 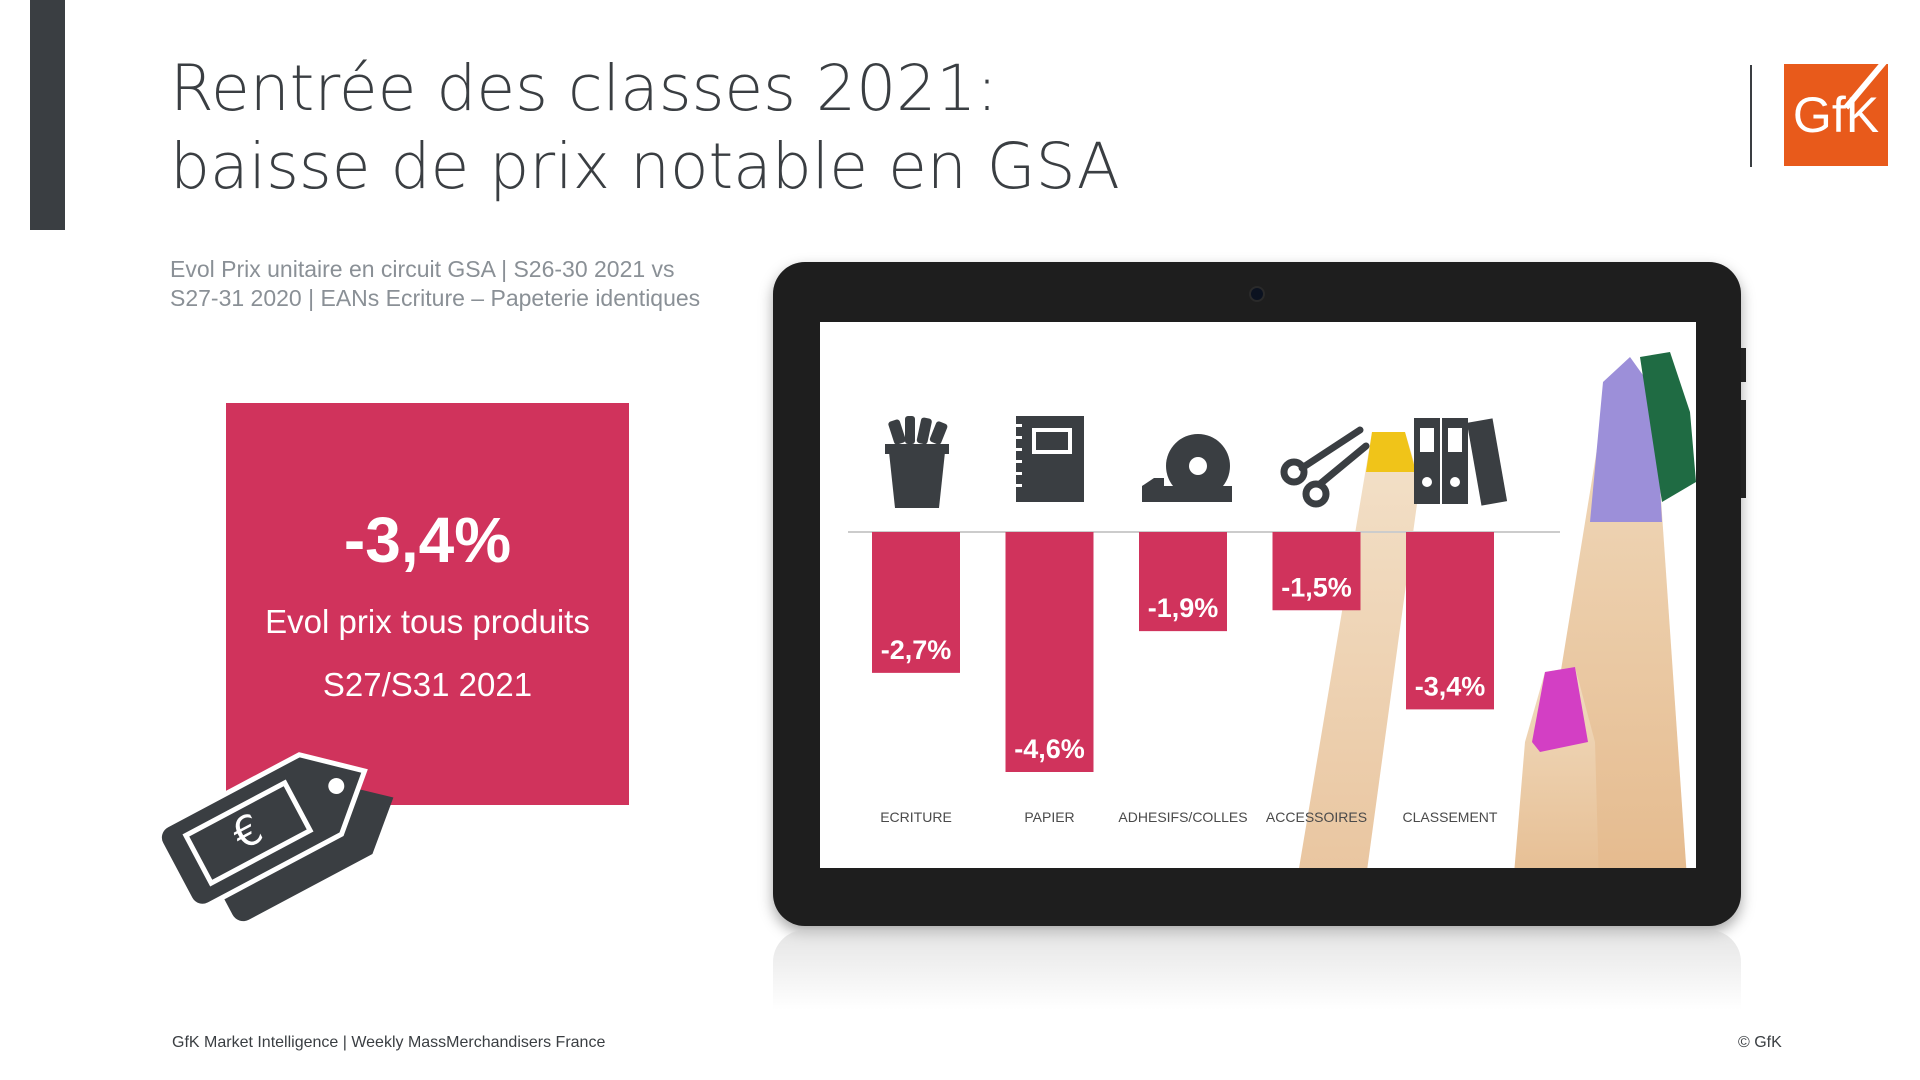 I want to click on bar-data-label: -1,9%, so click(x=1183, y=608).